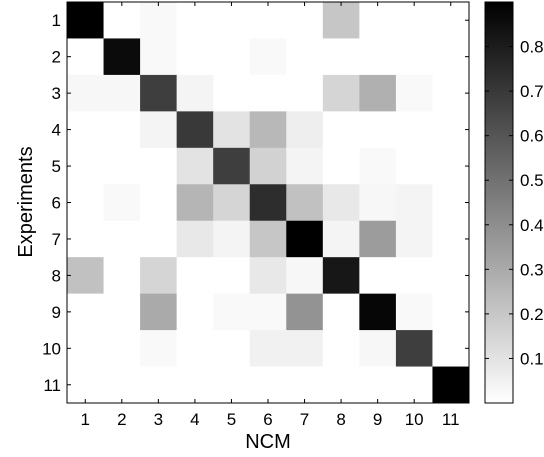 This screenshot has width=544, height=457. What do you see at coordinates (304, 419) in the screenshot?
I see `x-tick-label: 7` at bounding box center [304, 419].